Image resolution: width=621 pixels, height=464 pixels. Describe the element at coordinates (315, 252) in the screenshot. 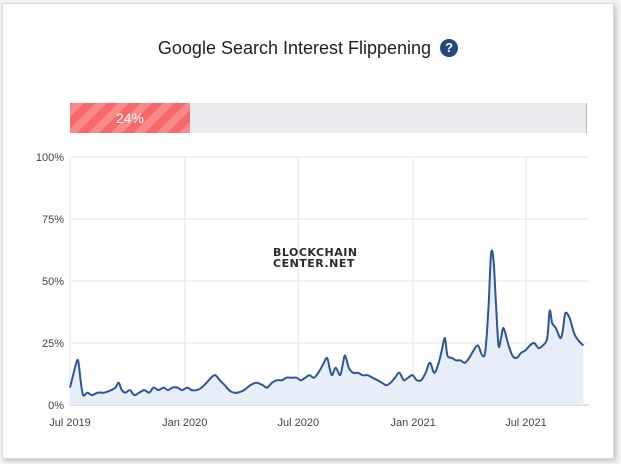

I see `watermark-line-1: BLOCKCHAIN` at that location.